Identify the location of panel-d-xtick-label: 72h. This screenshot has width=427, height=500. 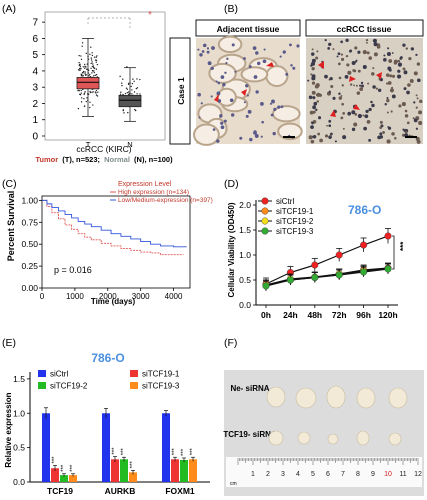
(339, 315).